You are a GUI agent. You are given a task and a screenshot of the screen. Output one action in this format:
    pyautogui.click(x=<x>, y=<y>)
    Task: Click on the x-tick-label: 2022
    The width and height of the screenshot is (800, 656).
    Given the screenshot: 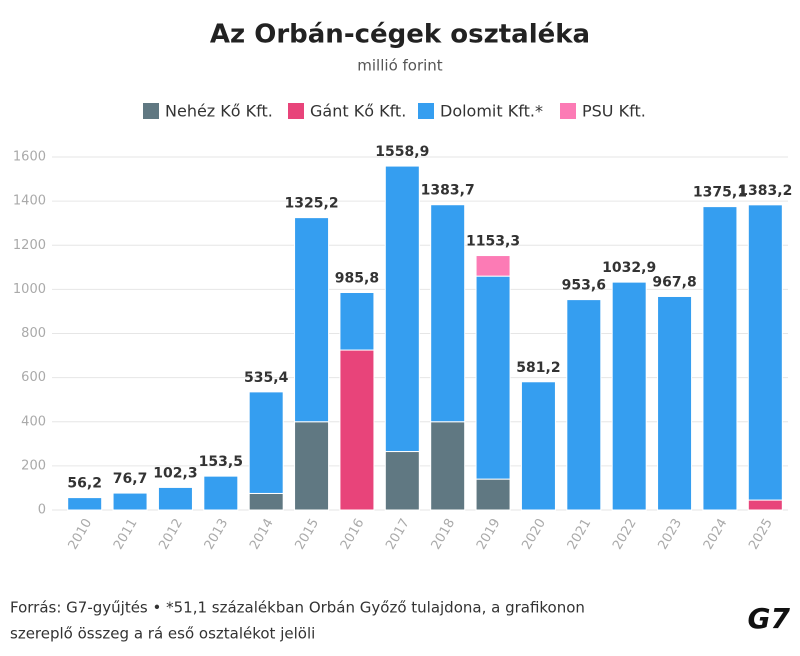 What is the action you would take?
    pyautogui.click(x=625, y=534)
    